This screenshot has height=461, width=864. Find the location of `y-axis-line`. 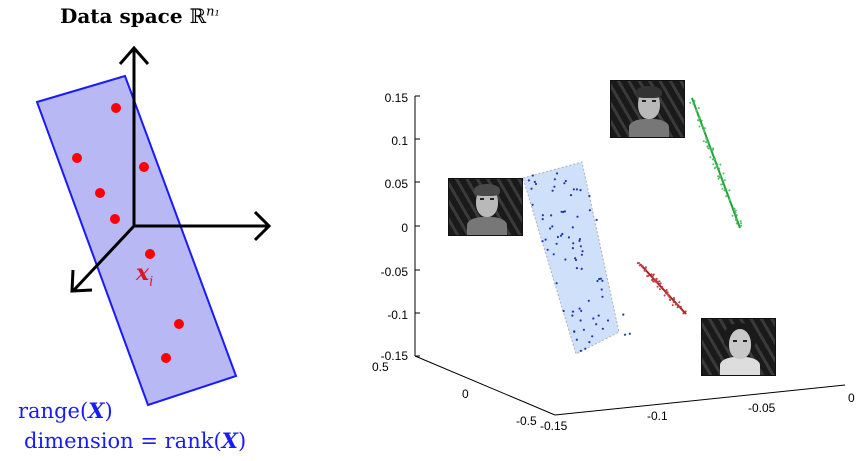

y-axis-line is located at coordinates (485, 385).